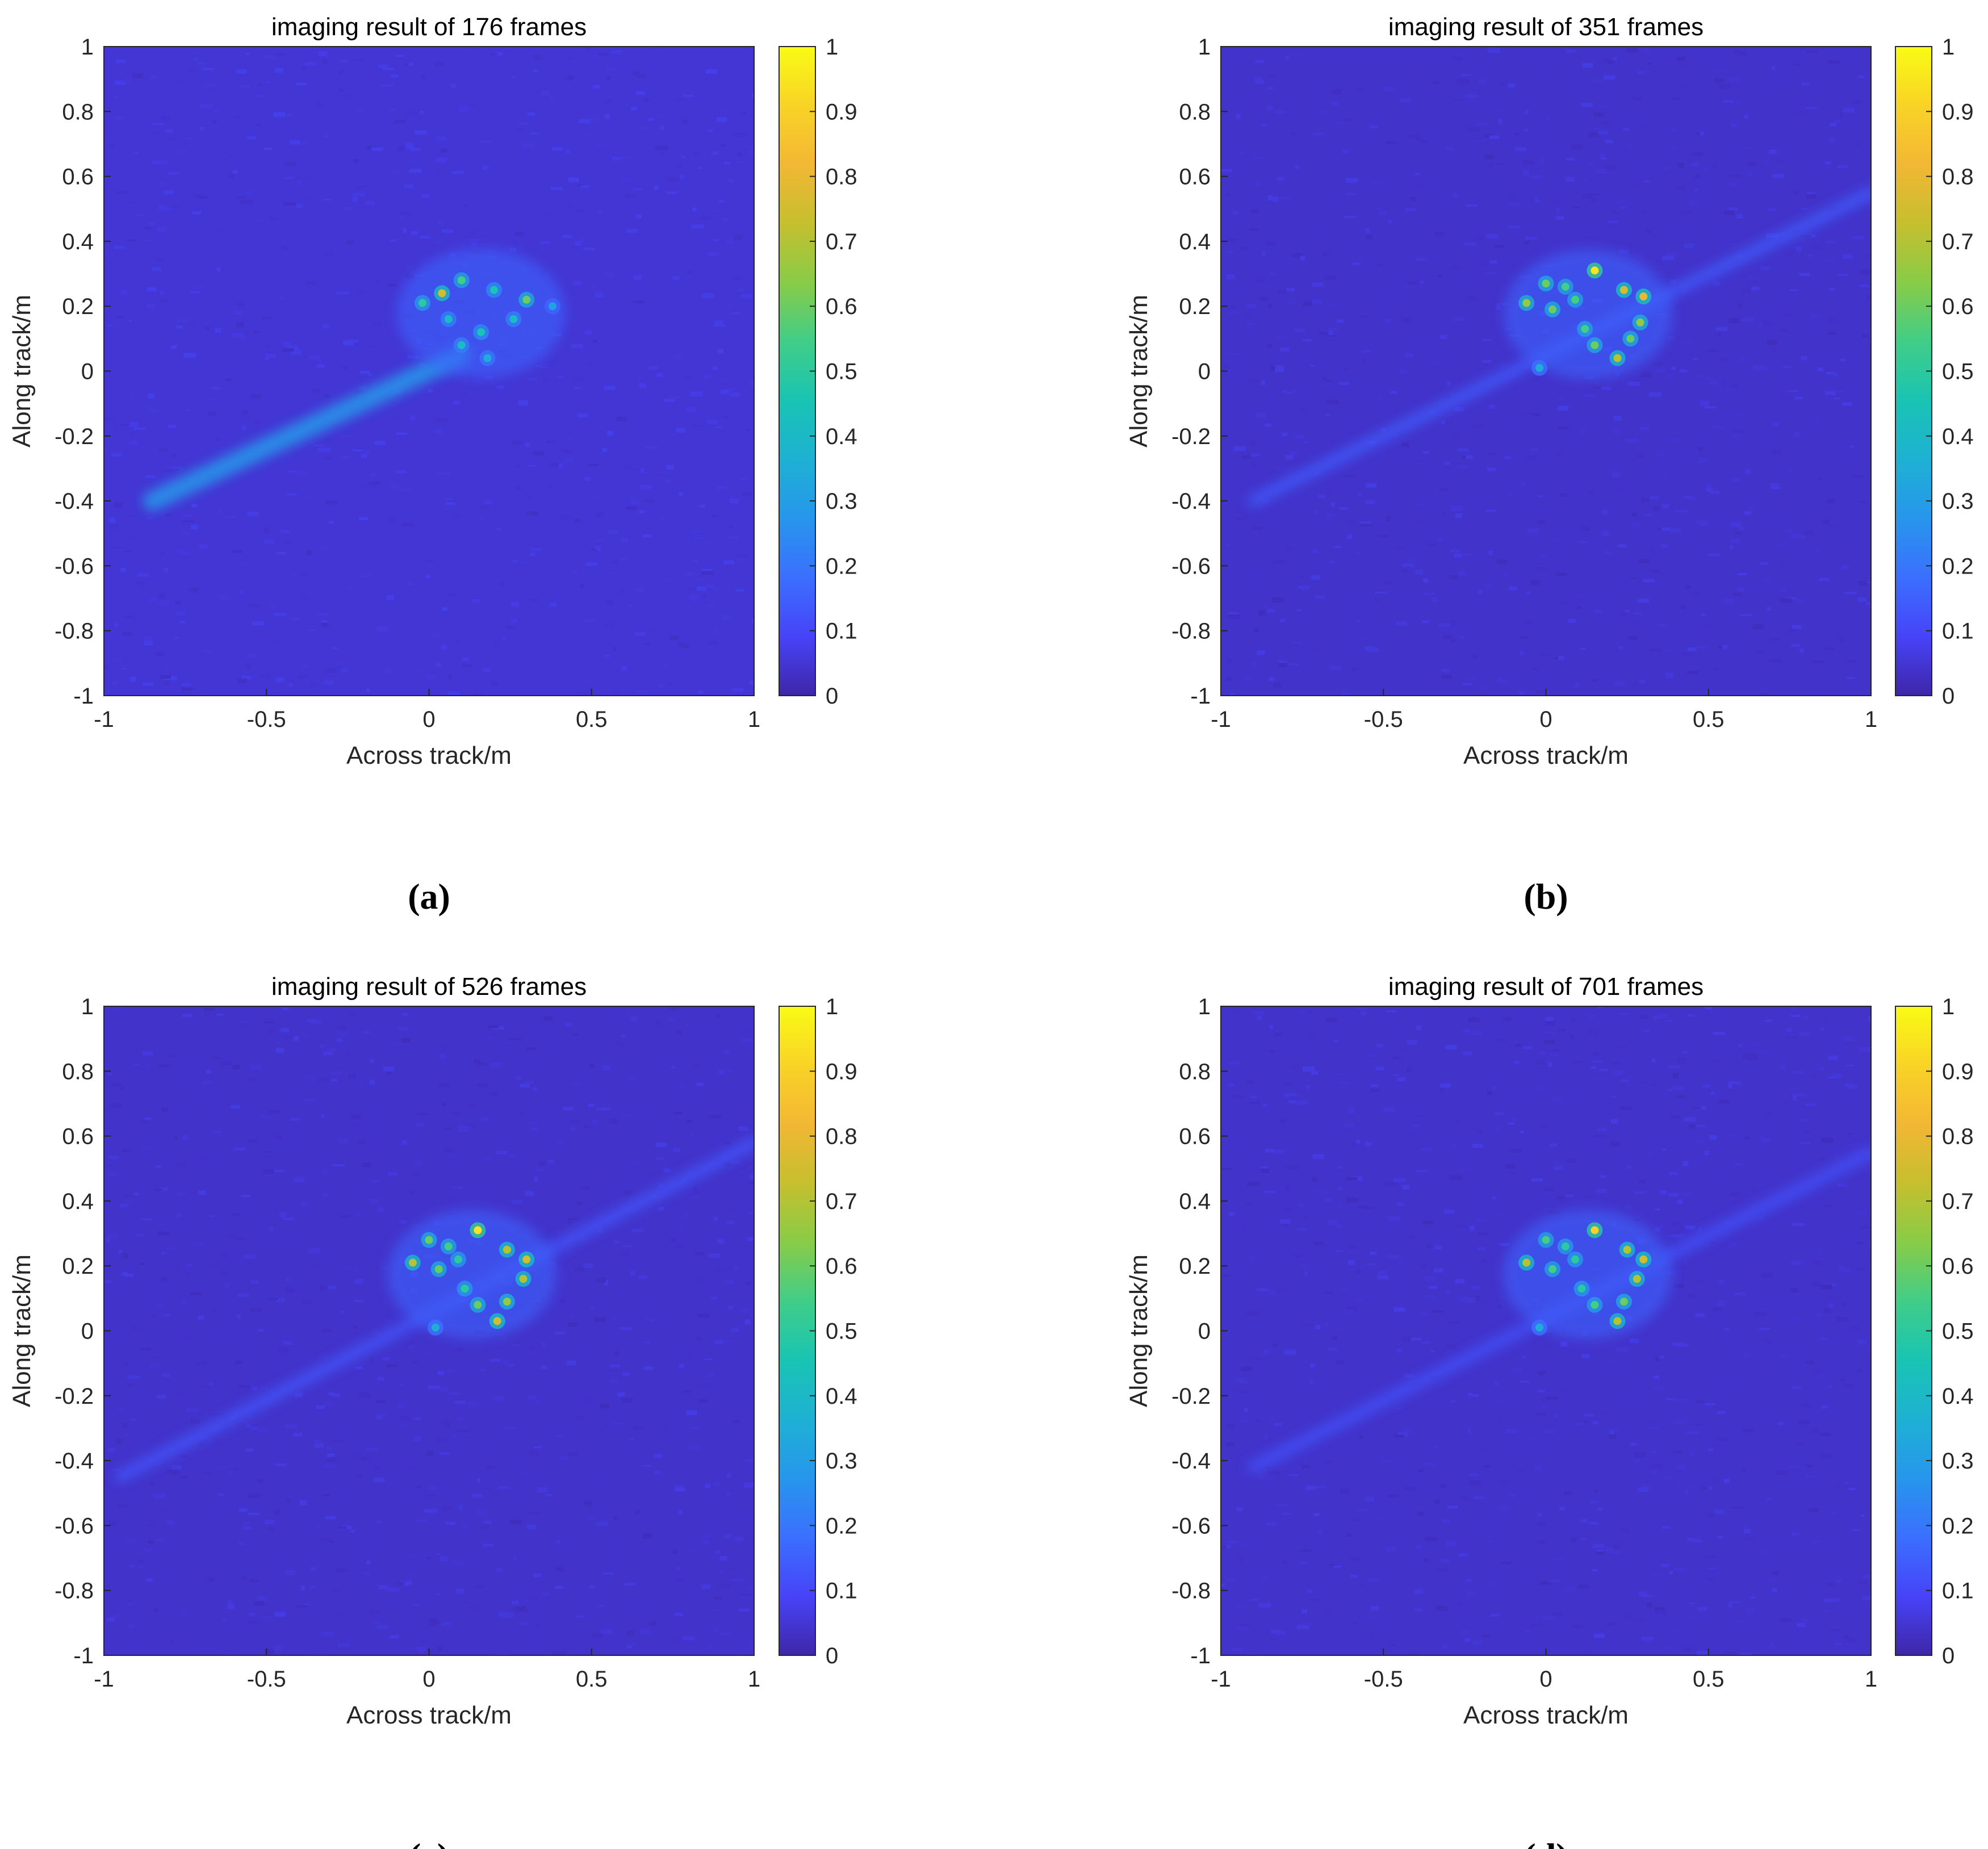 The height and width of the screenshot is (1849, 1988). I want to click on y-tick-label: 1, so click(87, 47).